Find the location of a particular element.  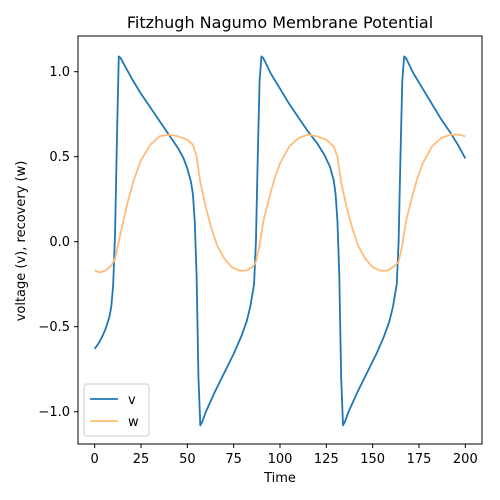

y-tick-label: 1.0 is located at coordinates (59, 72).